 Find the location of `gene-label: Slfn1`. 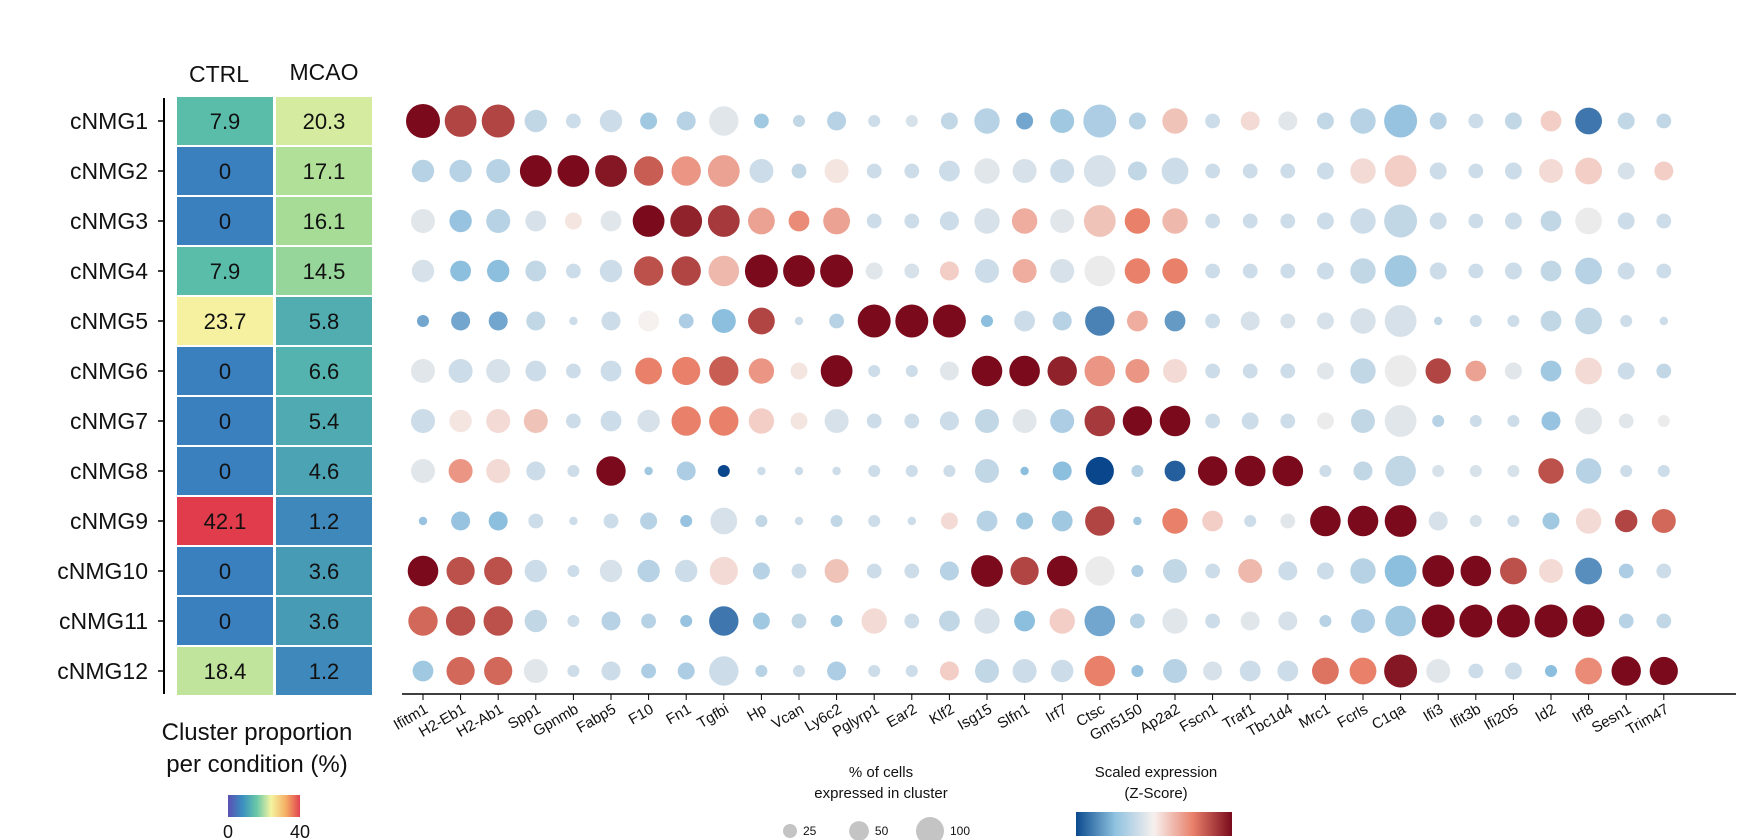

gene-label: Slfn1 is located at coordinates (1013, 717).